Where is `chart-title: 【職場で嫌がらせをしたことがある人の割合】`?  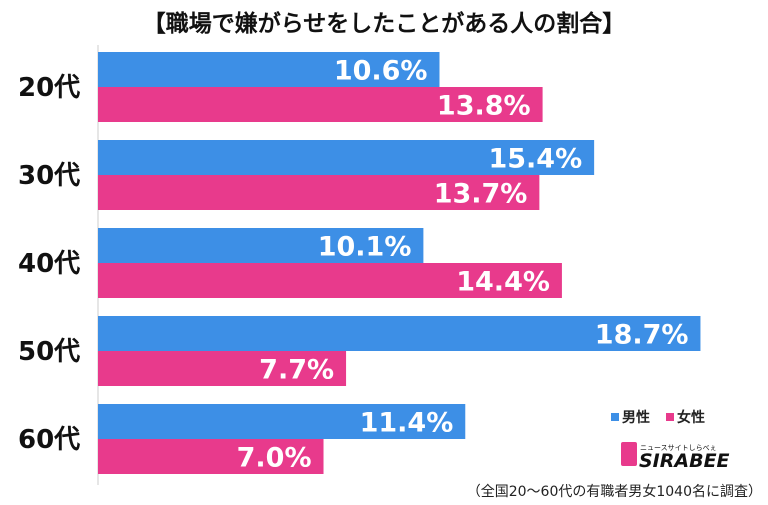
chart-title: 【職場で嫌がらせをしたことがある人の割合】 is located at coordinates (384, 23).